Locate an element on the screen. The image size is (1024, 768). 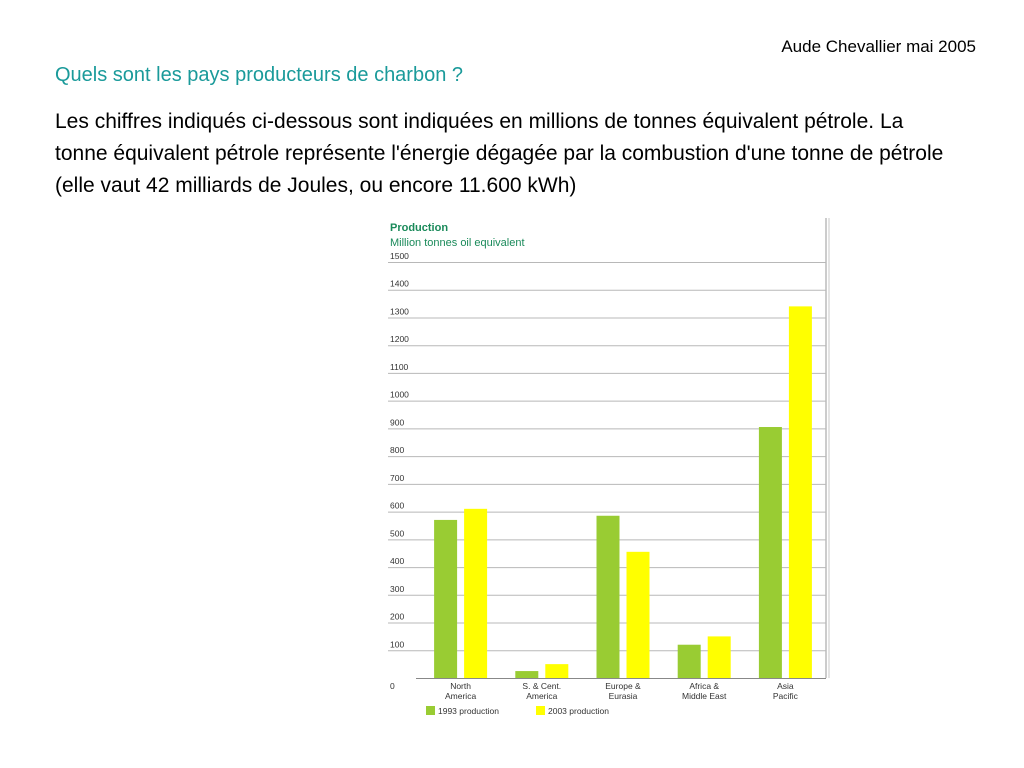
legend-label-1: 2003 production is located at coordinates (578, 711).